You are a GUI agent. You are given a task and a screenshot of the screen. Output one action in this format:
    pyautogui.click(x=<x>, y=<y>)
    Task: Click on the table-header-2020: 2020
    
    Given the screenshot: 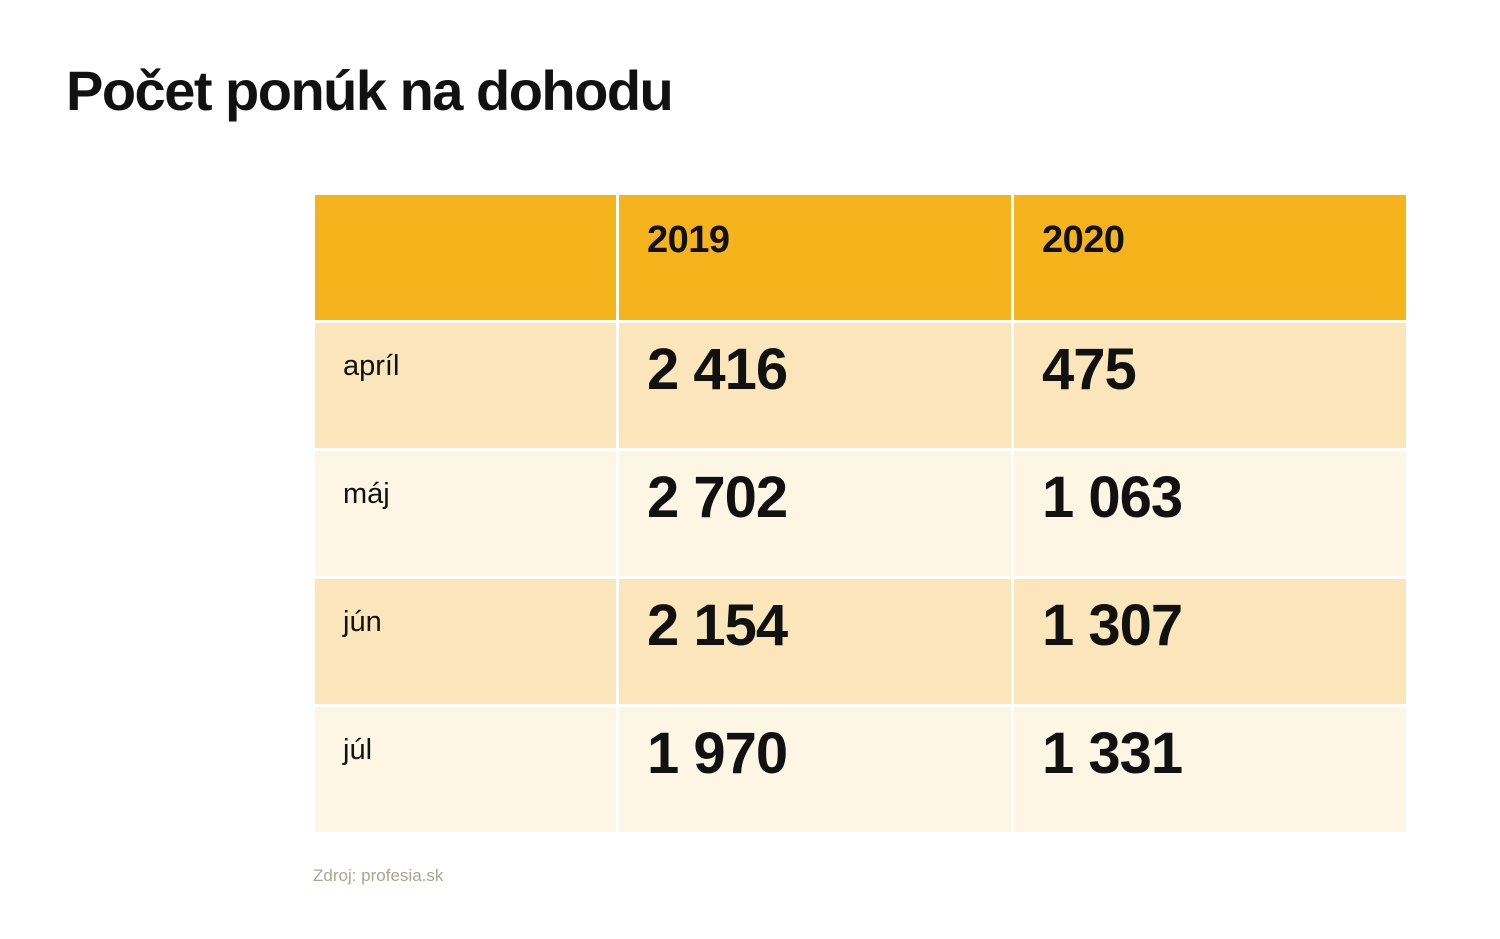 What is the action you would take?
    pyautogui.click(x=1210, y=257)
    